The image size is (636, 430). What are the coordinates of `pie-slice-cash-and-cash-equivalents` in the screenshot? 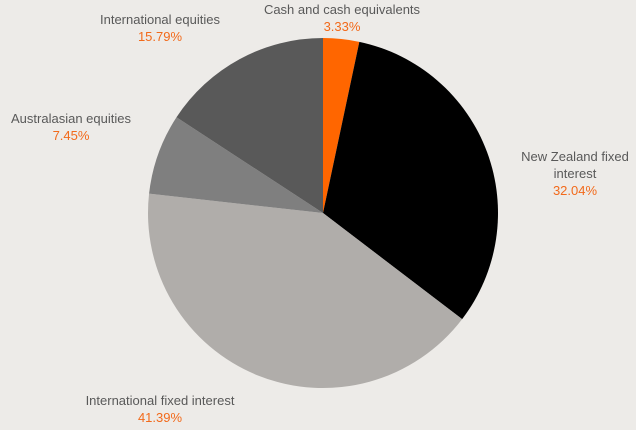 It's located at (341, 125).